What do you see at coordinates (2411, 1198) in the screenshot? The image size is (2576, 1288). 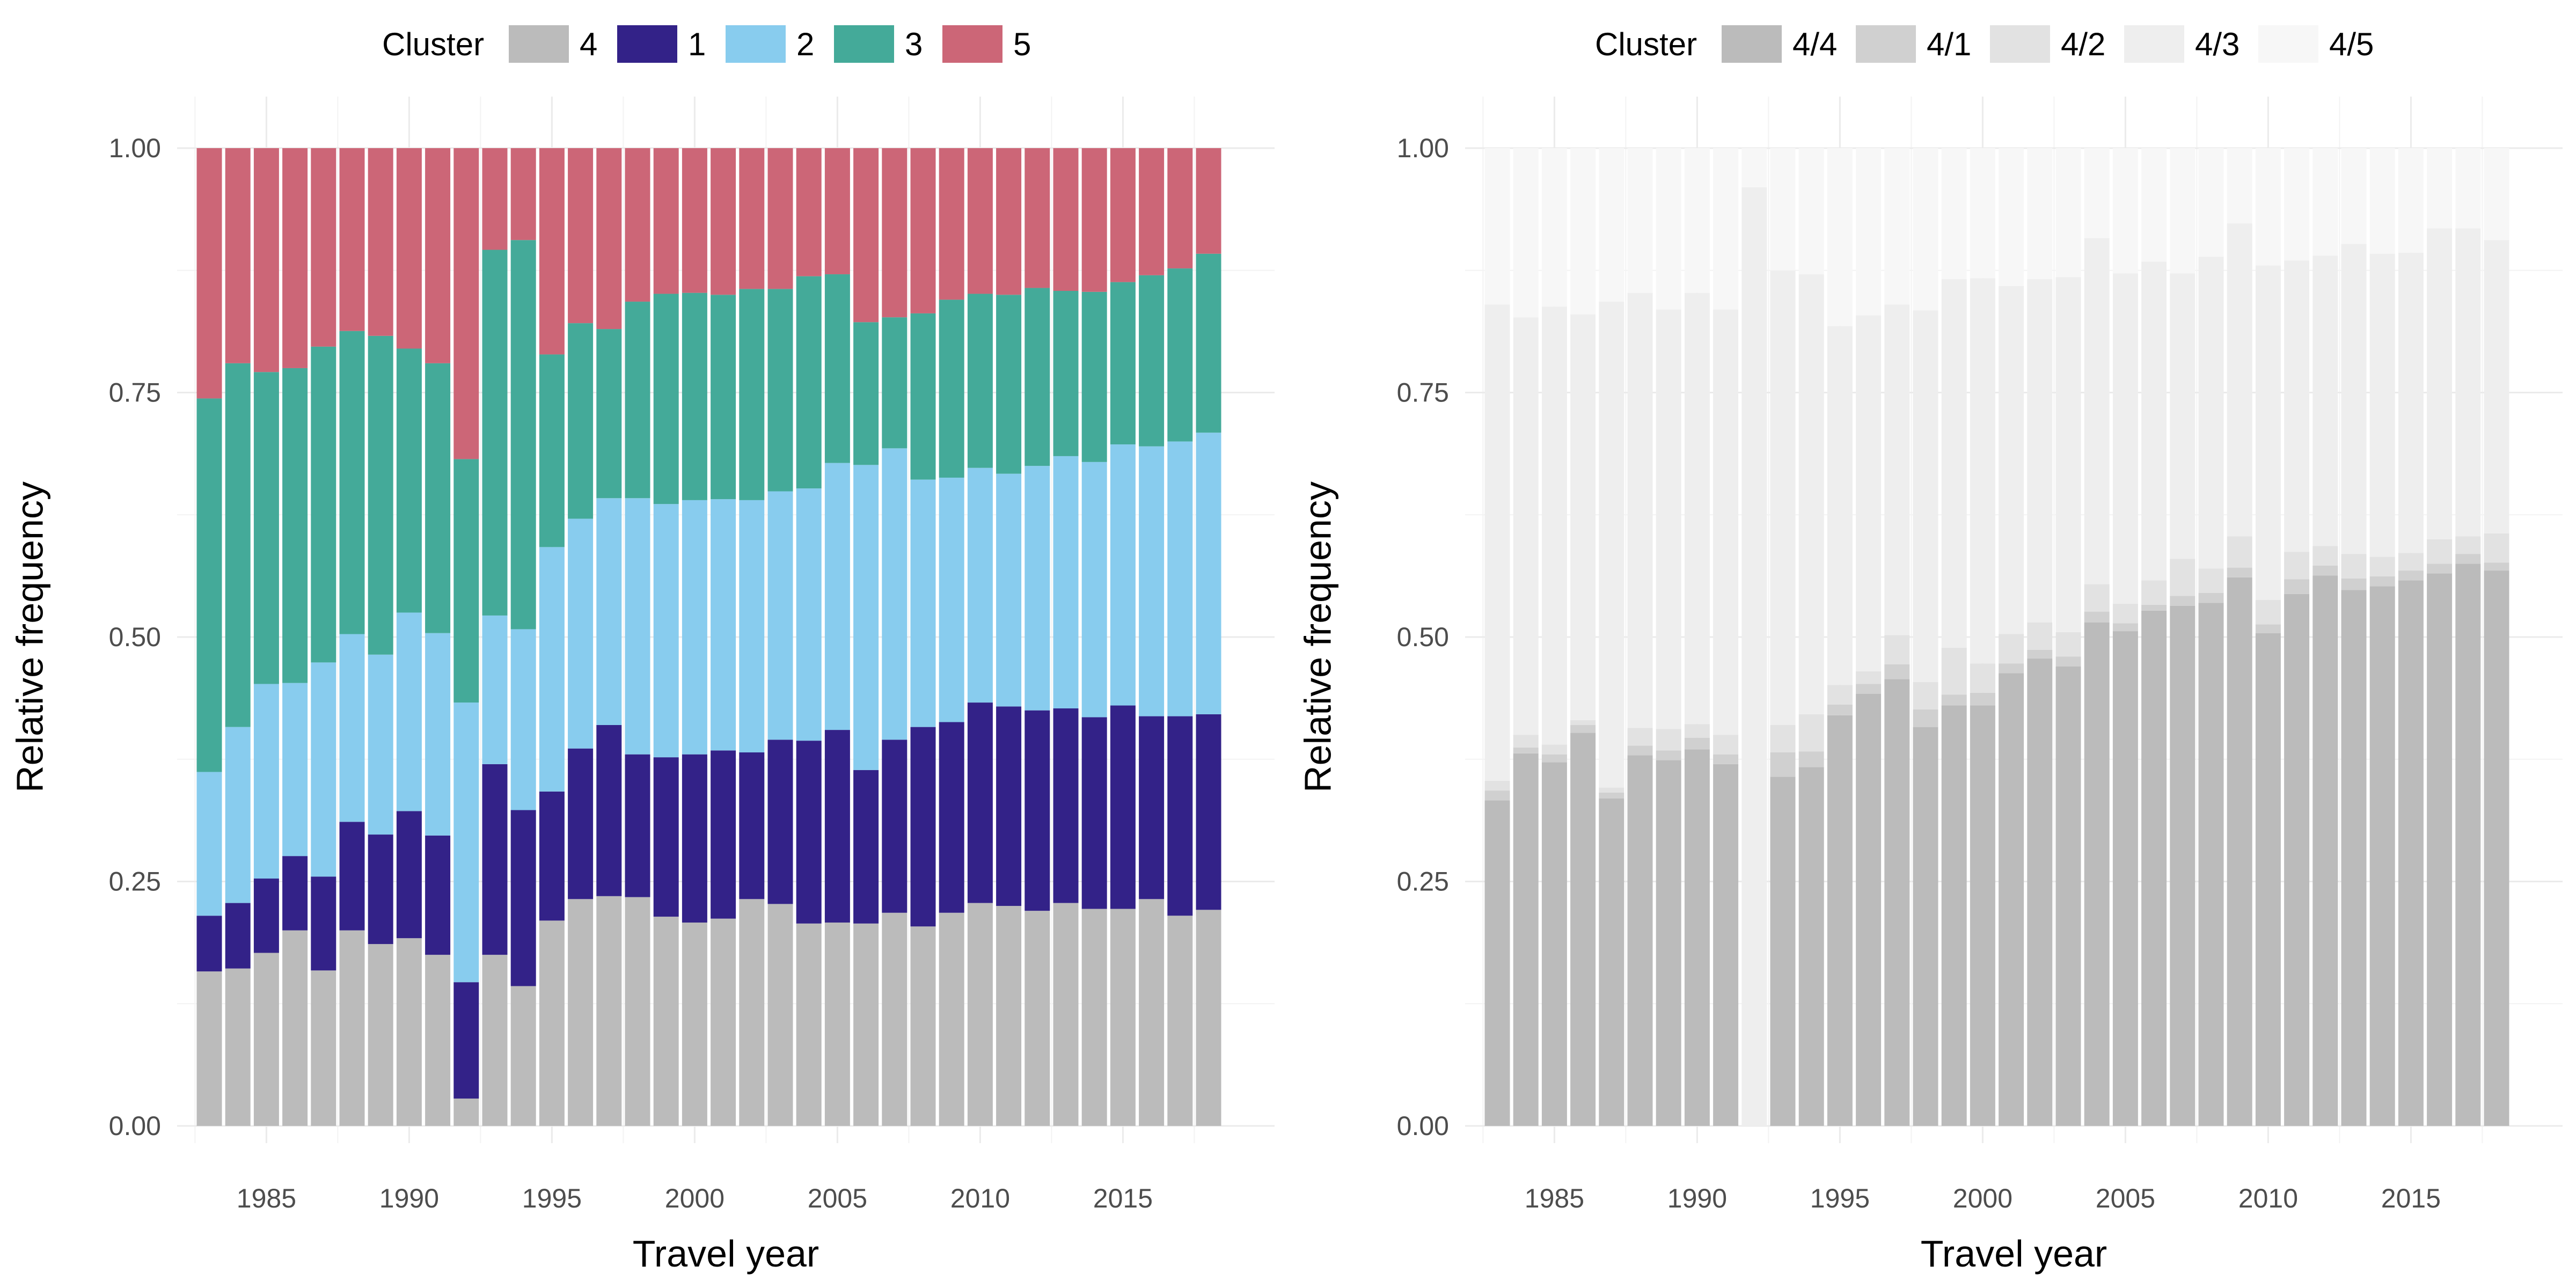 I see `x-tick-label: 2015` at bounding box center [2411, 1198].